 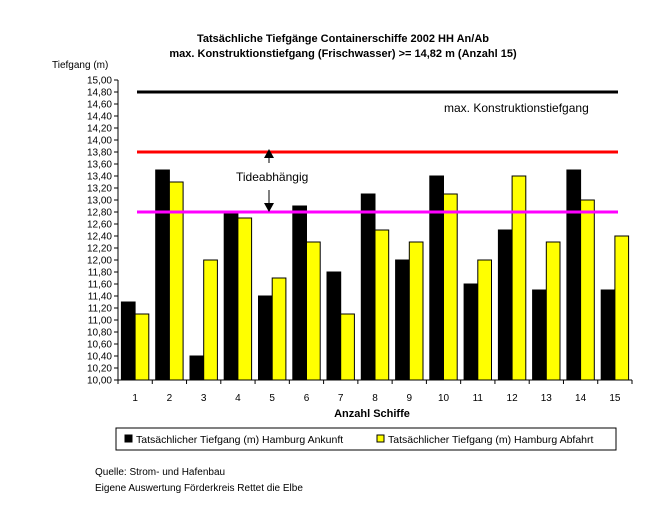 What do you see at coordinates (135, 398) in the screenshot?
I see `x-tick-label: 1` at bounding box center [135, 398].